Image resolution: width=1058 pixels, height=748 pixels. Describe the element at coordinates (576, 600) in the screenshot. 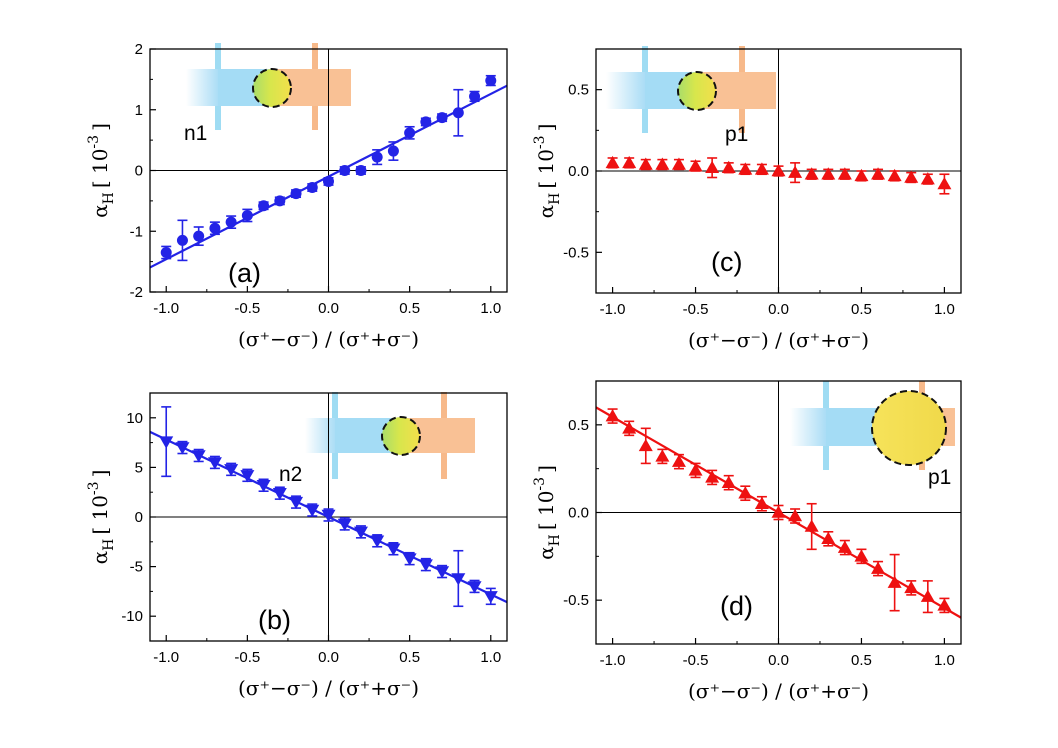

I see `y-tick-label: -0.5` at that location.